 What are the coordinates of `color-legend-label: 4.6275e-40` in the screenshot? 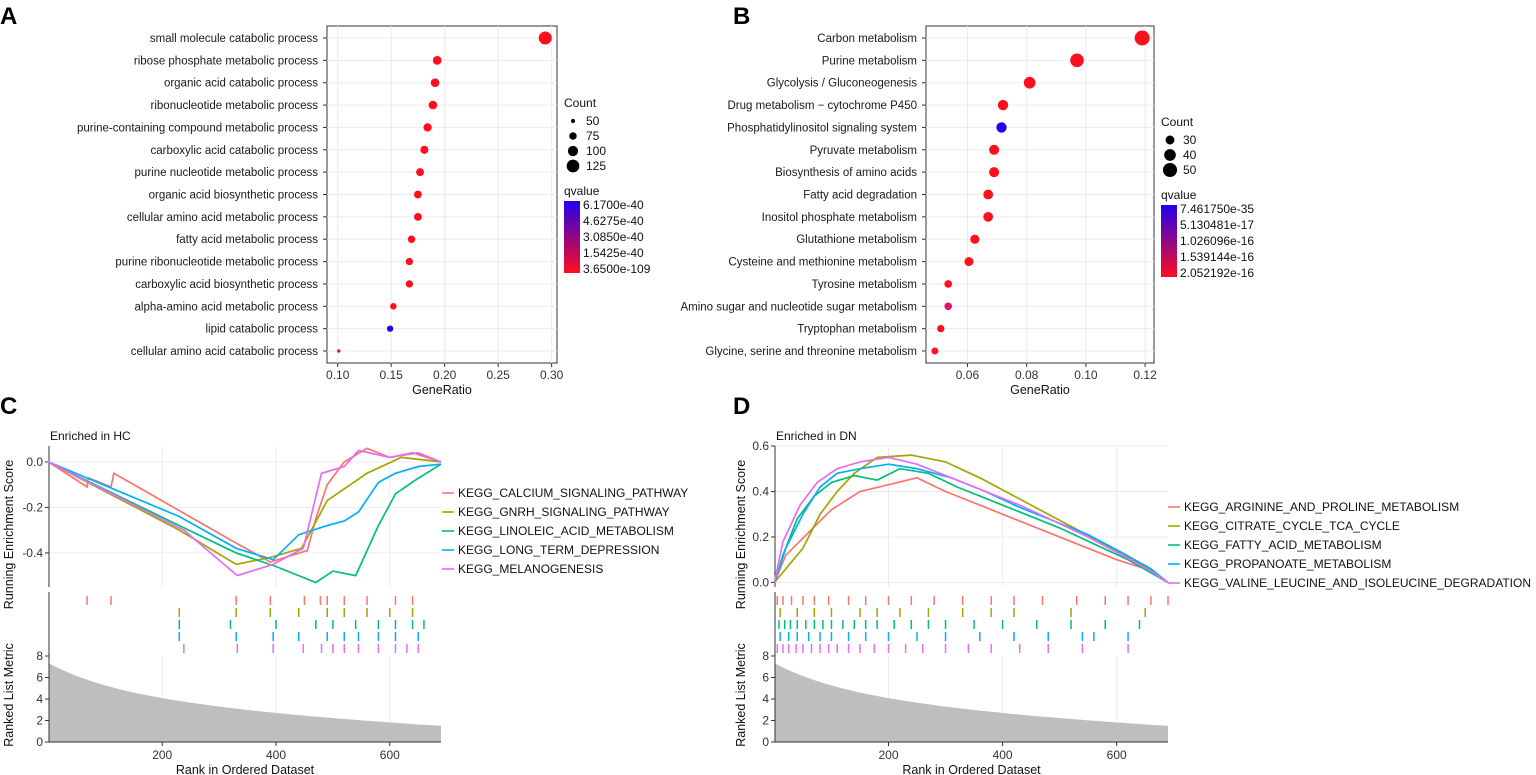 It's located at (613, 221).